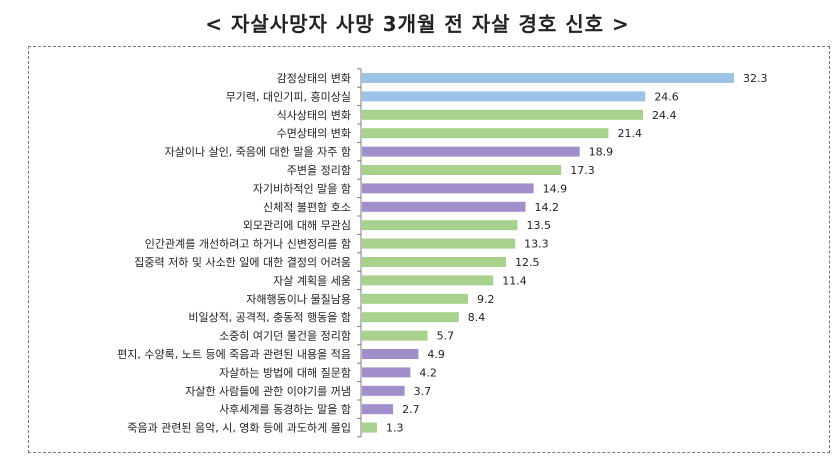 The height and width of the screenshot is (458, 835). What do you see at coordinates (514, 280) in the screenshot?
I see `data-label: 11.4` at bounding box center [514, 280].